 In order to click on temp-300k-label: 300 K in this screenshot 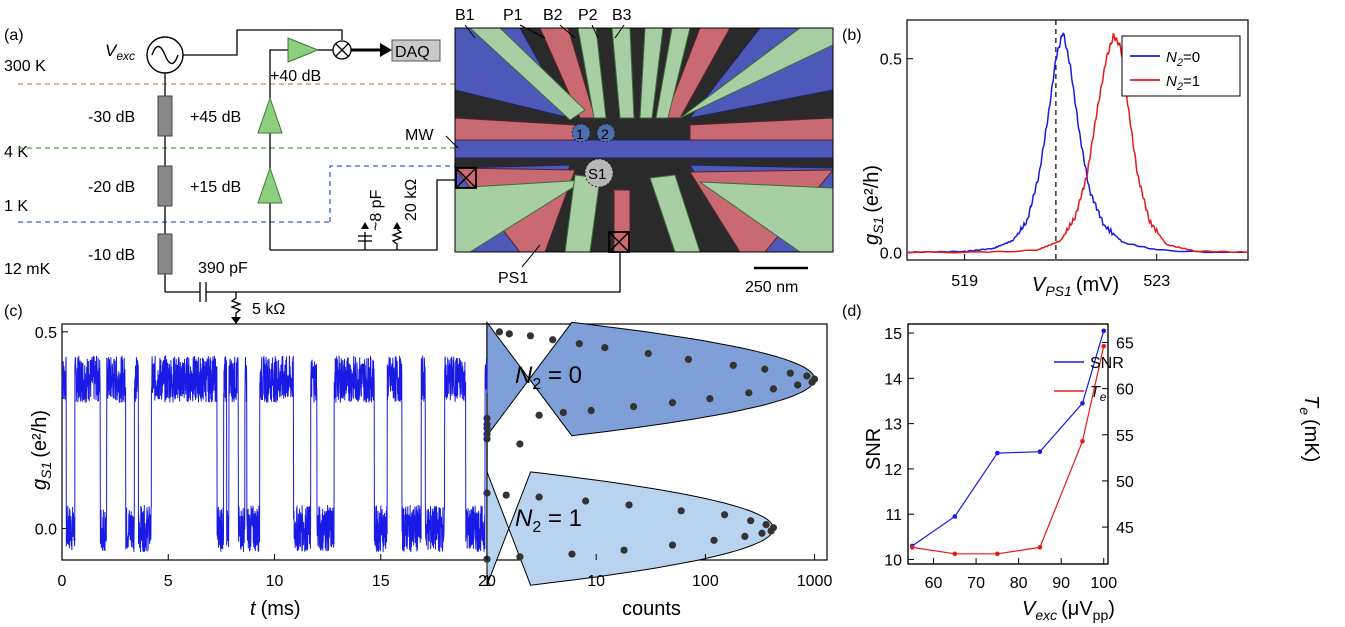, I will do `click(25, 66)`.